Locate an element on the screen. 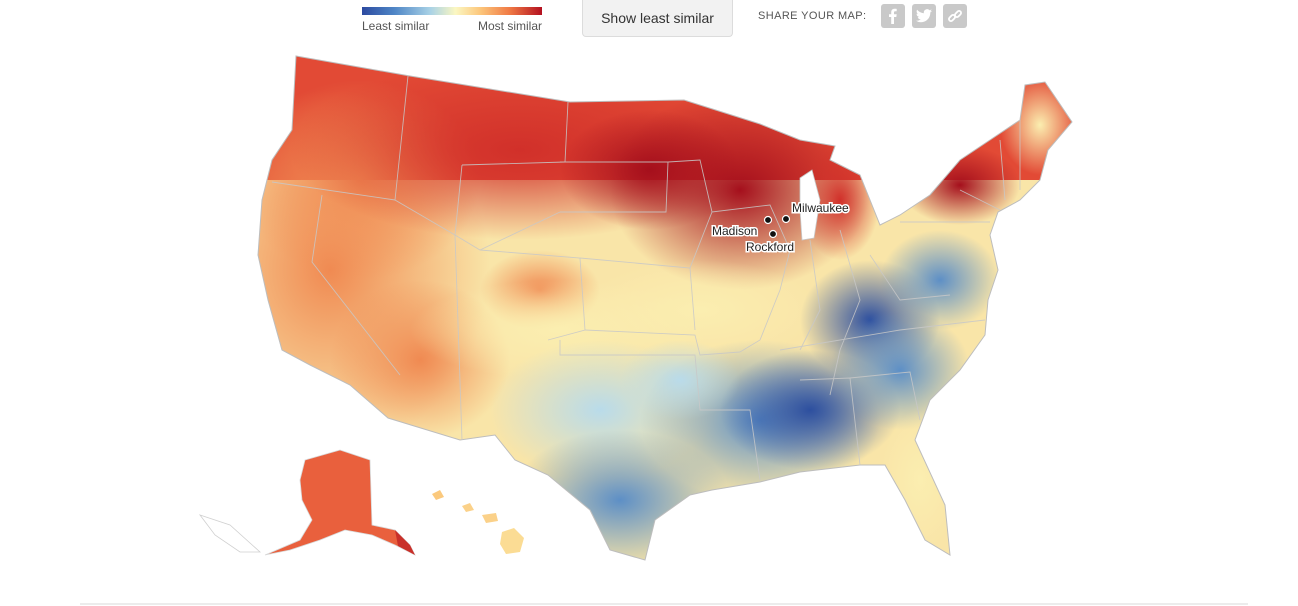  footer-divider is located at coordinates (664, 604).